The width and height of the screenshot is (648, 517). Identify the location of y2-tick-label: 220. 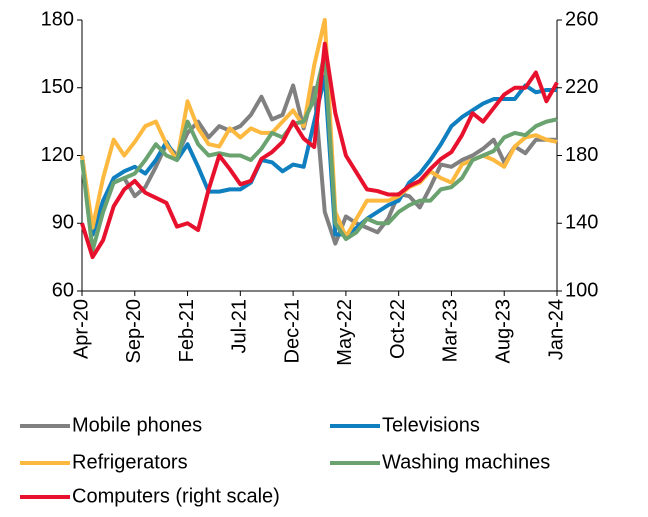
(581, 87).